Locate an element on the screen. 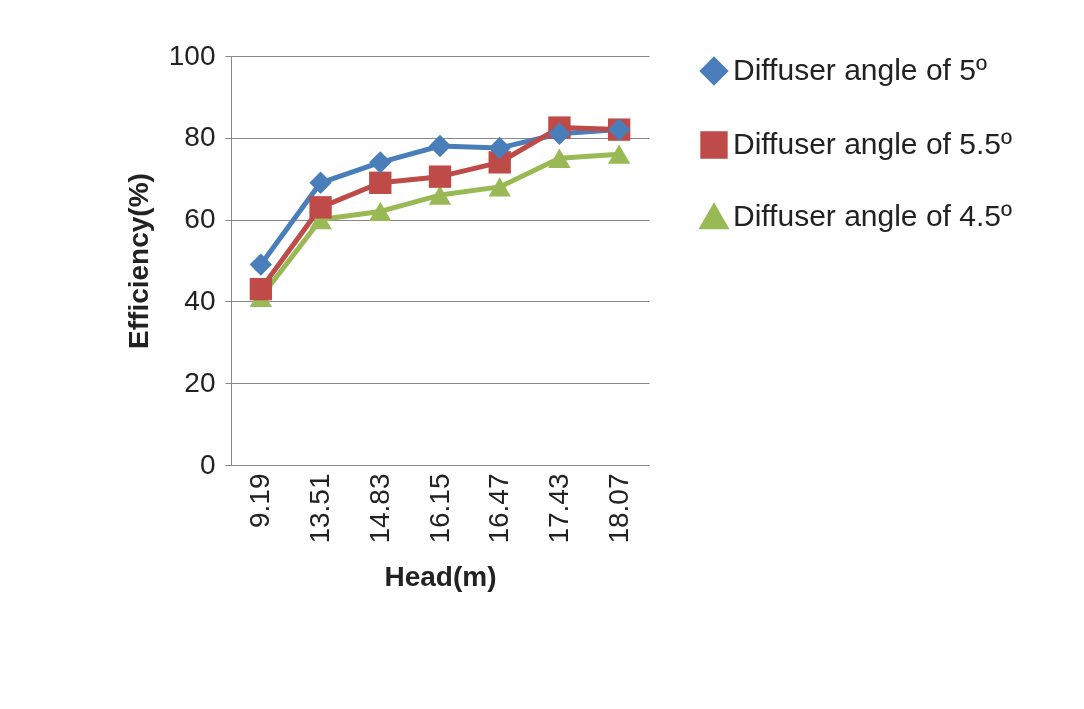  x-axis-title: Head(m) is located at coordinates (440, 576).